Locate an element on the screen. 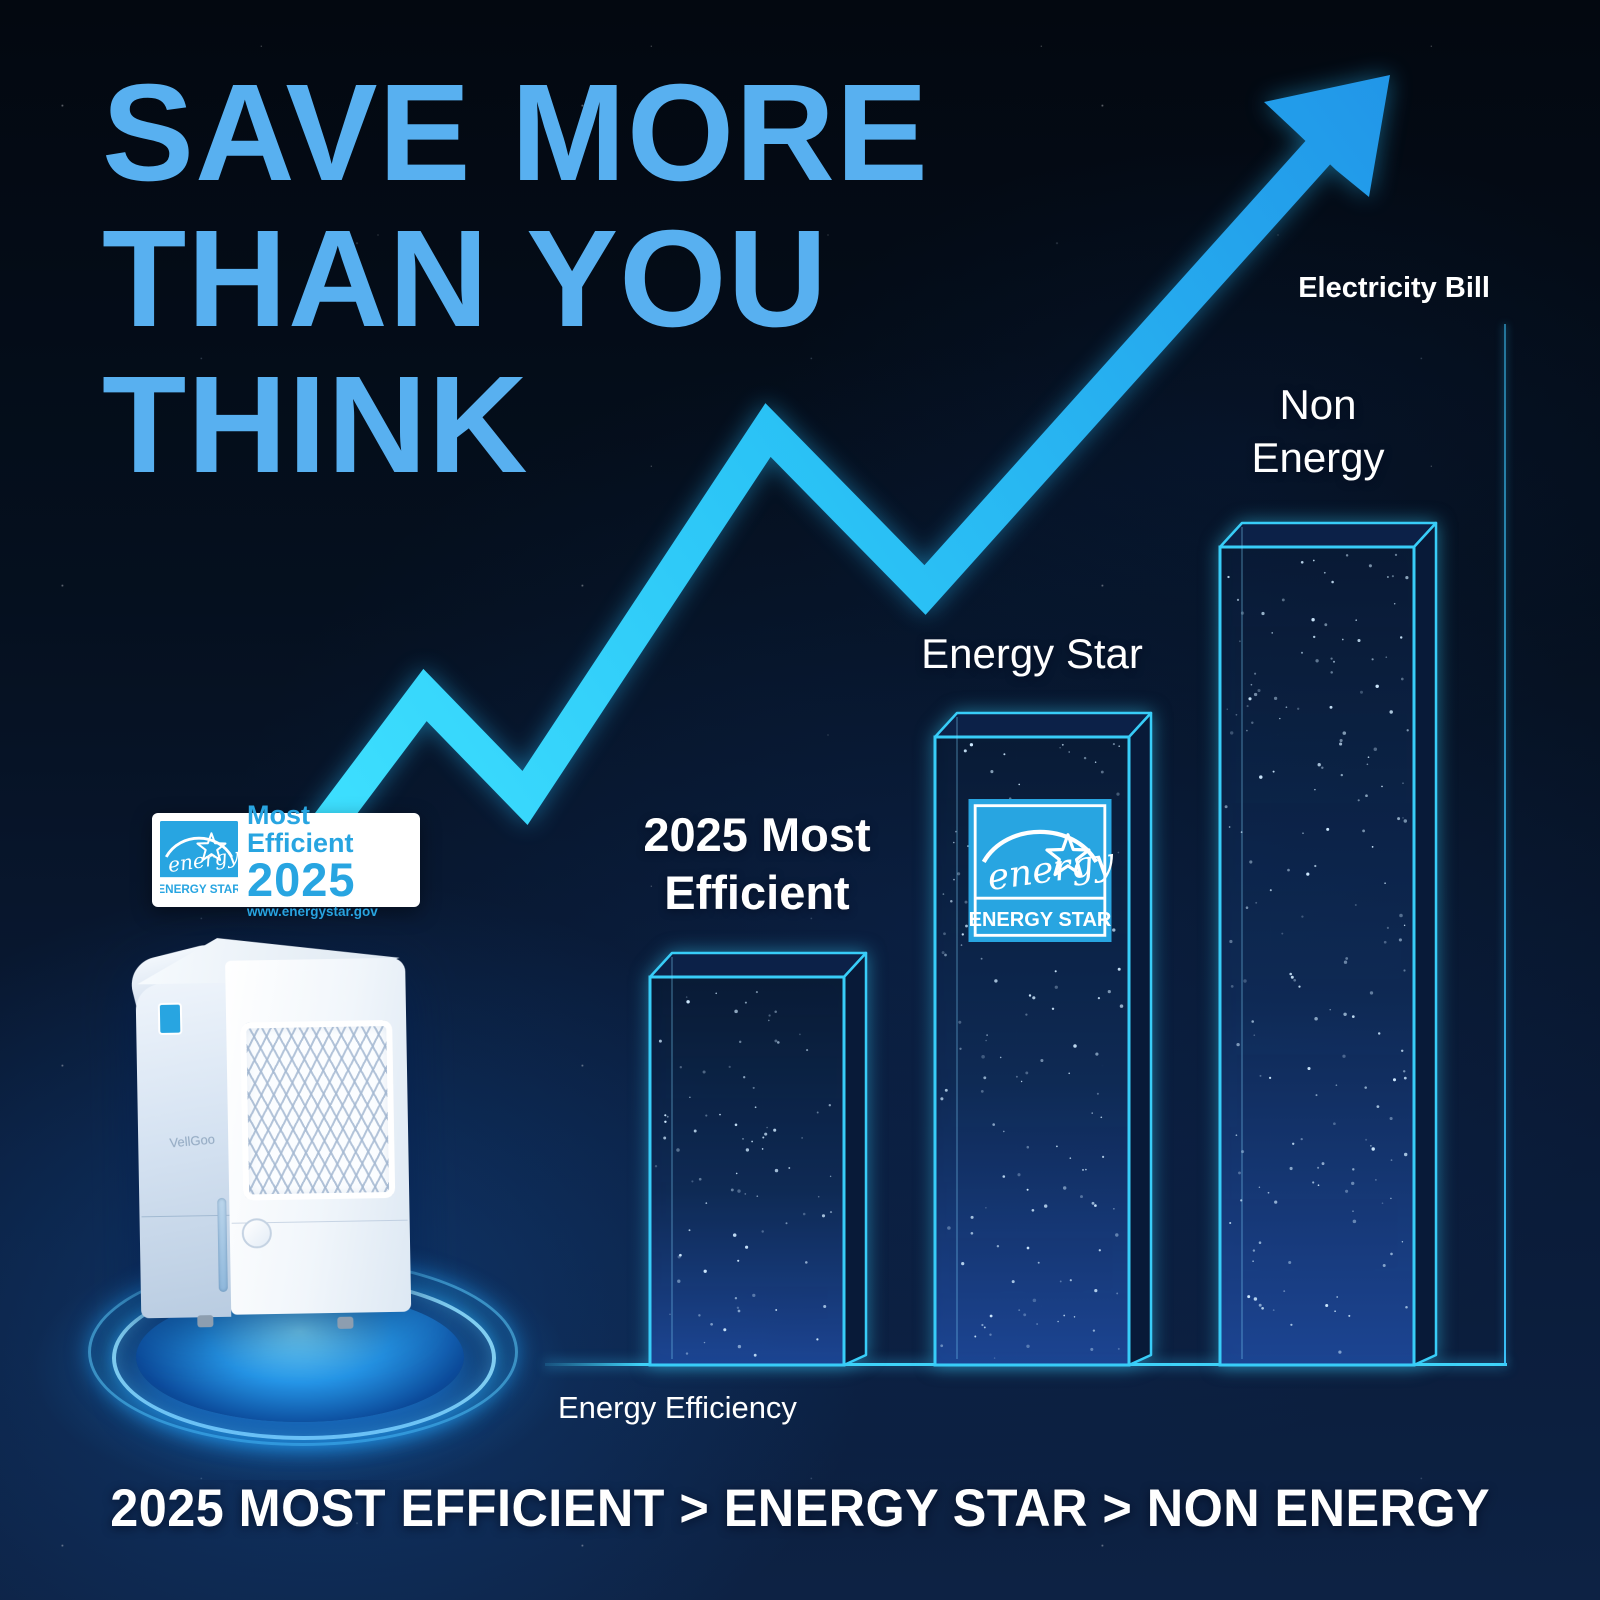 Image resolution: width=1600 pixels, height=1600 pixels. energy-star-arc is located at coordinates (199, 847).